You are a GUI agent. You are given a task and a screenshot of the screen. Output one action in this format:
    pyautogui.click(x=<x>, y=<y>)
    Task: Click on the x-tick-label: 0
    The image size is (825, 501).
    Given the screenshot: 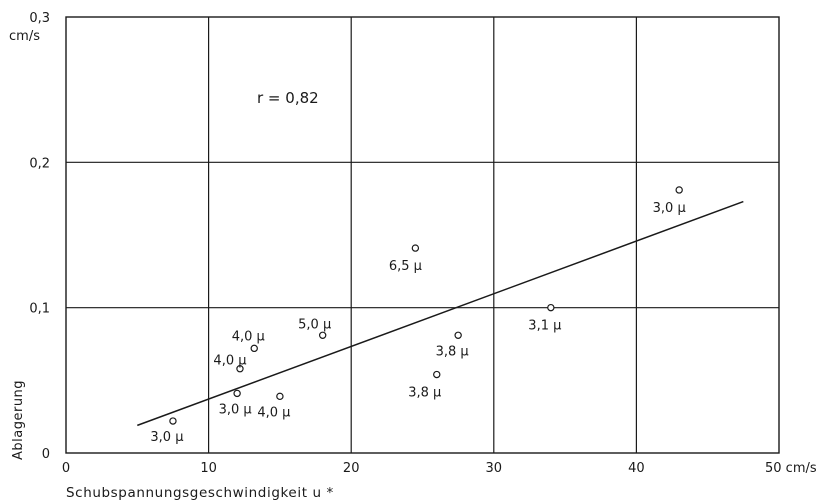 What is the action you would take?
    pyautogui.click(x=66, y=468)
    